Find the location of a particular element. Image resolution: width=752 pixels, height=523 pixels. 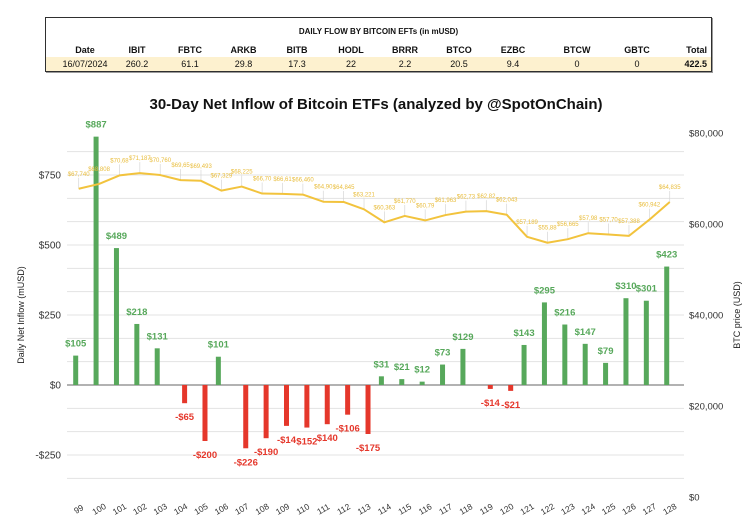

y-tick-label-left: $750 is located at coordinates (50, 176).